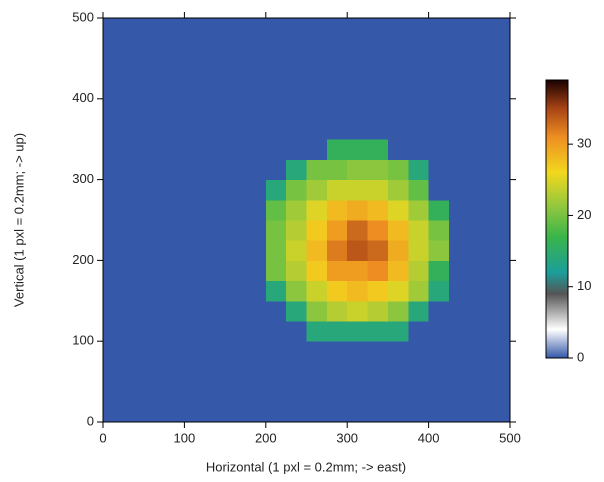 The height and width of the screenshot is (482, 604). Describe the element at coordinates (83, 259) in the screenshot. I see `y-tick-label: 200` at that location.